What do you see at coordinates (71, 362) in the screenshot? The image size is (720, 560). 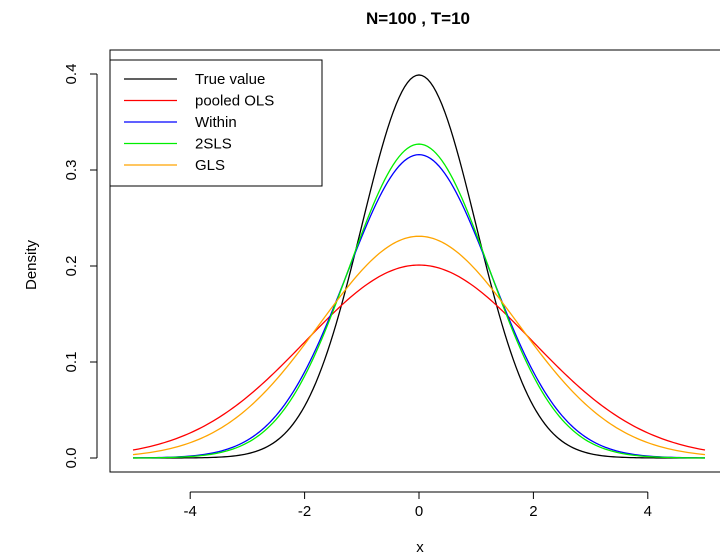 I see `y-tick-label-1: 0.1` at bounding box center [71, 362].